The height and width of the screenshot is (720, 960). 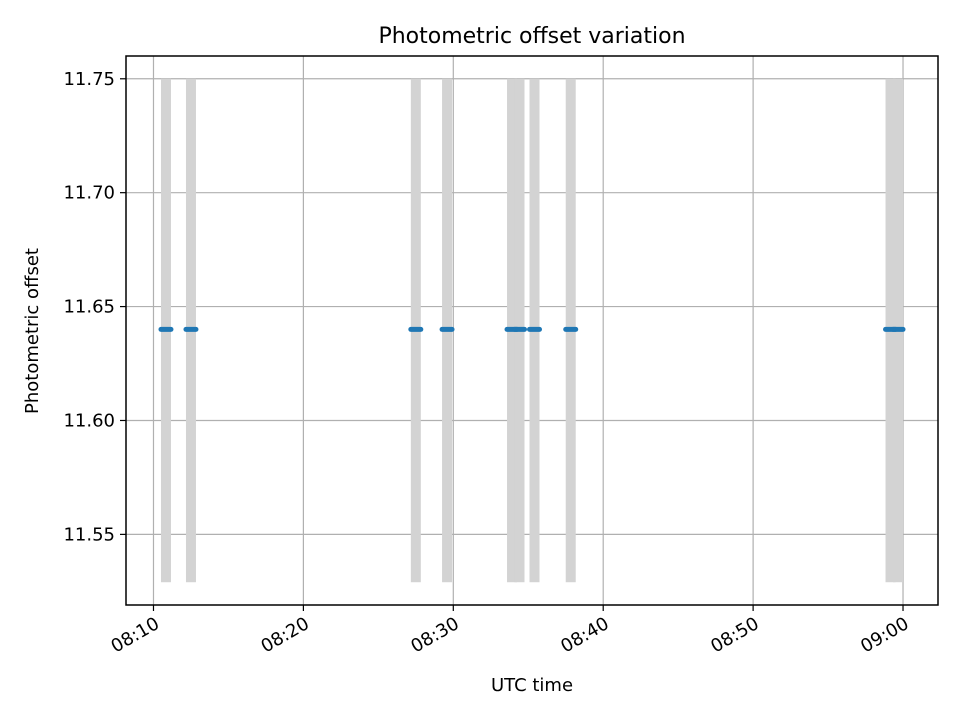 What do you see at coordinates (89, 307) in the screenshot?
I see `y-tick-label: 11.65` at bounding box center [89, 307].